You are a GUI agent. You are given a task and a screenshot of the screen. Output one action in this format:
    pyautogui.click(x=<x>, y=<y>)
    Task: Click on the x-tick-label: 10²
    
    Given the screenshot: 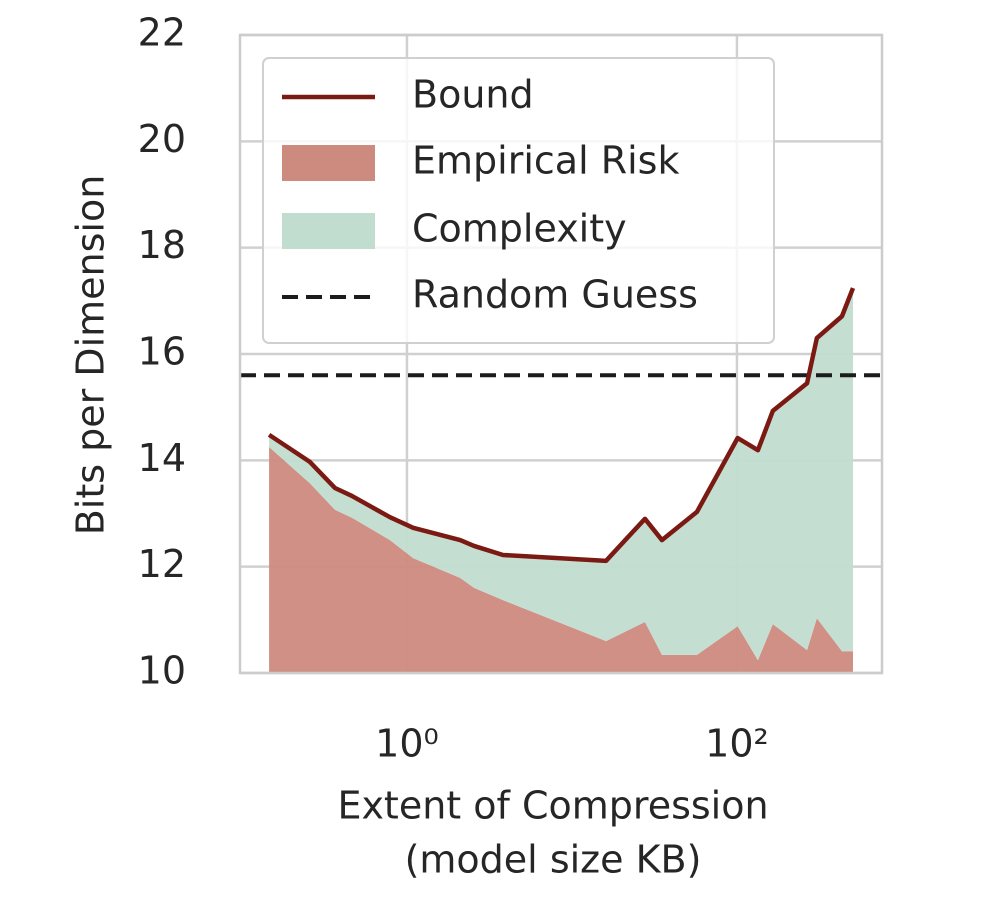 What is the action you would take?
    pyautogui.click(x=737, y=744)
    